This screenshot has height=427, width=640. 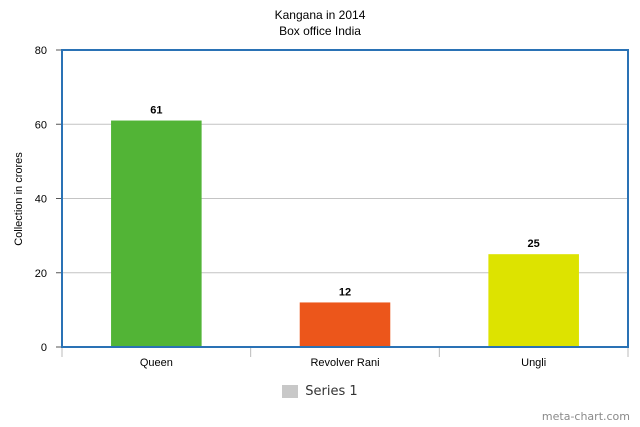 What do you see at coordinates (534, 244) in the screenshot?
I see `data-label: 25` at bounding box center [534, 244].